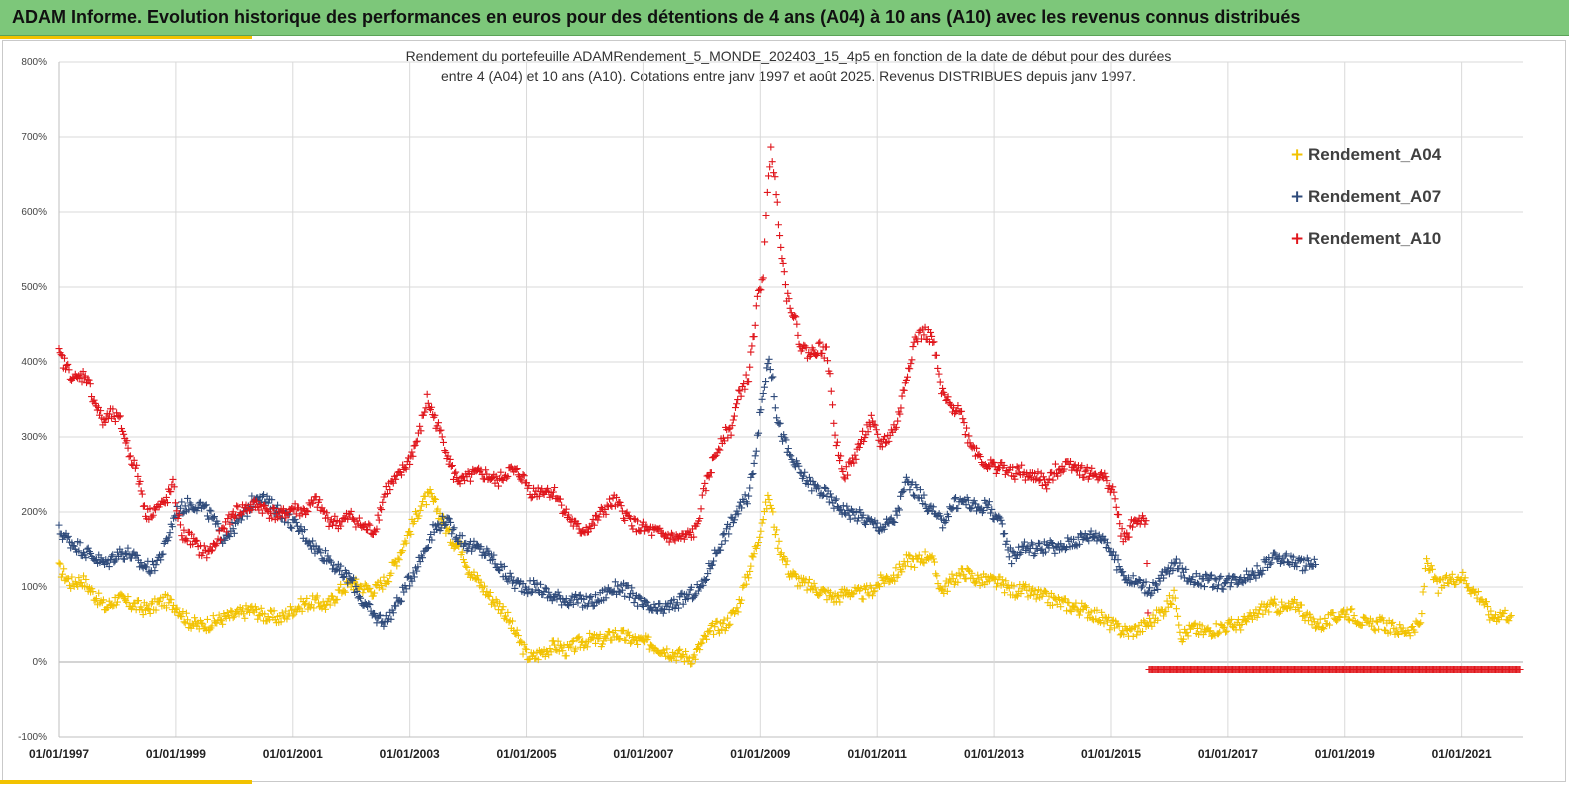  What do you see at coordinates (34, 437) in the screenshot?
I see `y-tick-label: 300%` at bounding box center [34, 437].